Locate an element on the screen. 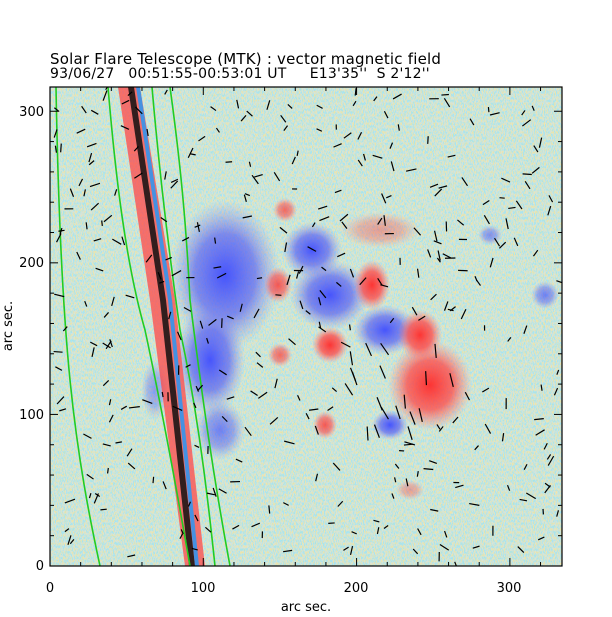 The image size is (612, 617). x-tick-label: 100 is located at coordinates (203, 588).